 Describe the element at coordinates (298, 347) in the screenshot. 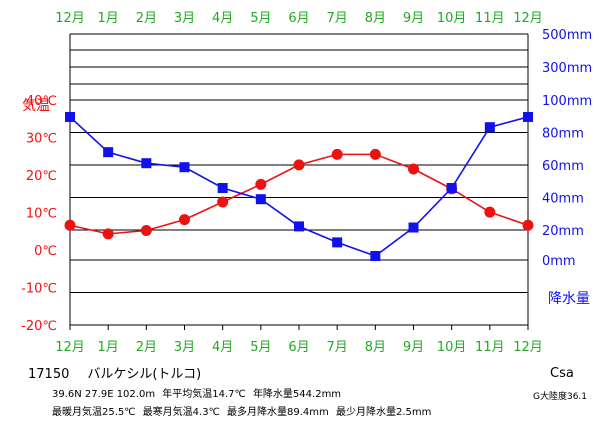

I see `month-label-bottom: 6月` at that location.